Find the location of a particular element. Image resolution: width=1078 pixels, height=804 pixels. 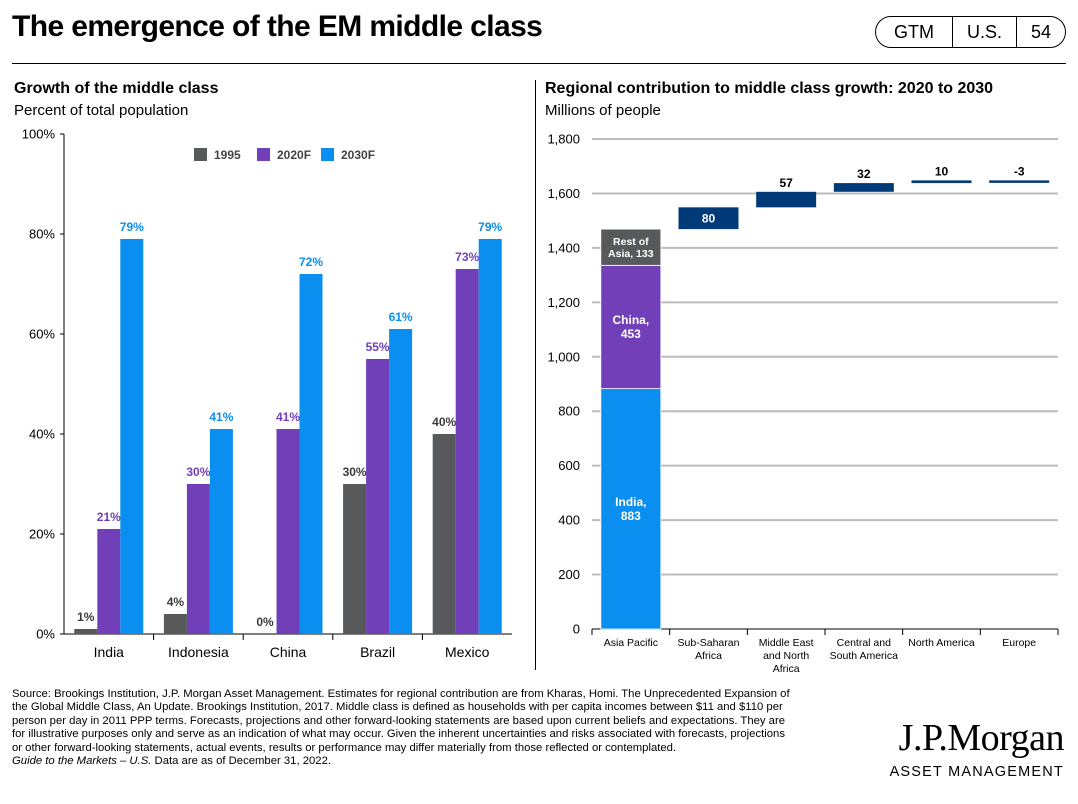

right-y-tick-label: 1,200 is located at coordinates (563, 302).